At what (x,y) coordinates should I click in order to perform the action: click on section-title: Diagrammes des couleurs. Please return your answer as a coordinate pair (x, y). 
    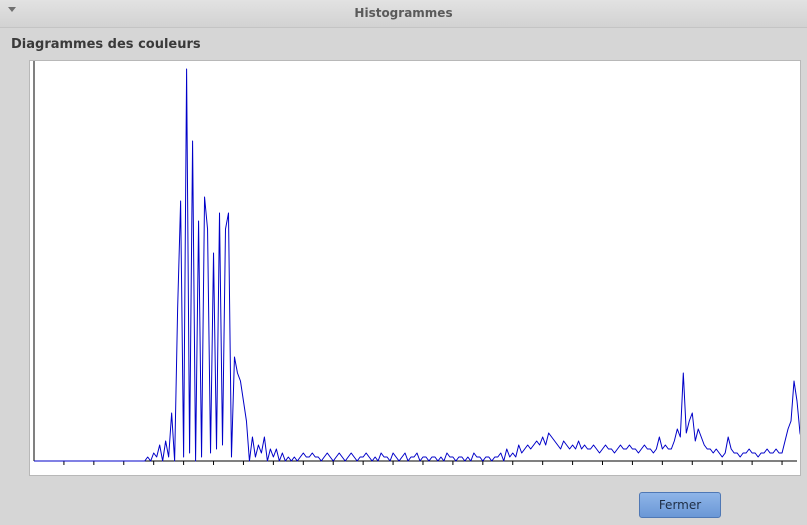
    Looking at the image, I should click on (106, 44).